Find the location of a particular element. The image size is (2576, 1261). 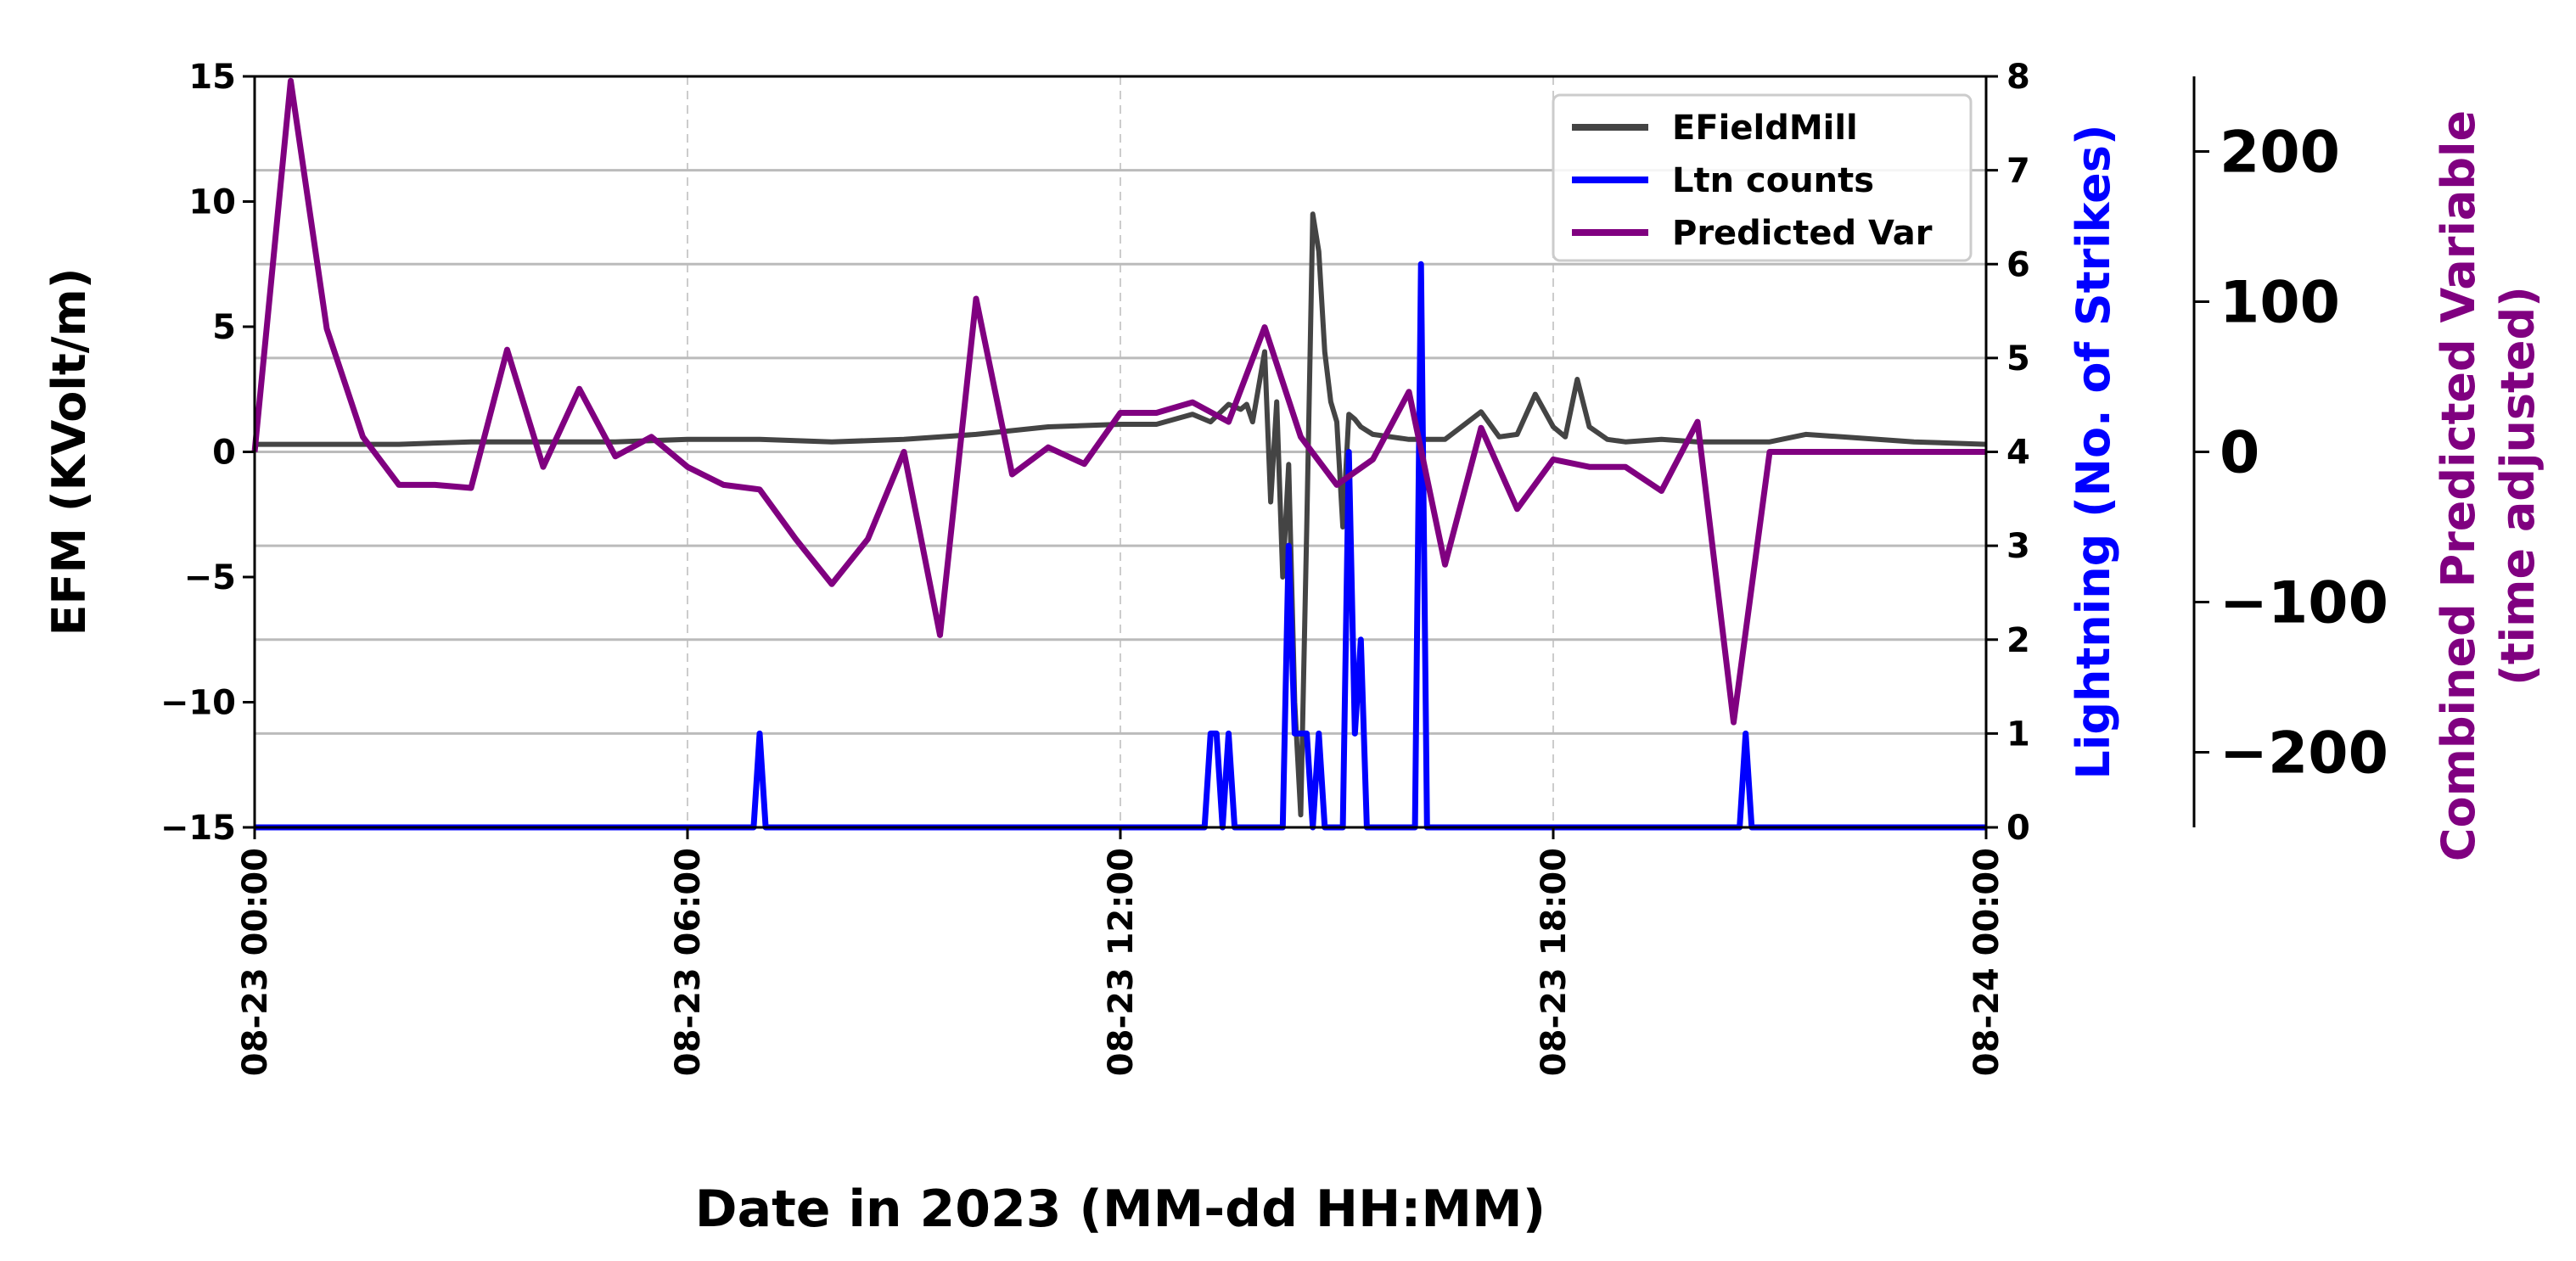

legend-label: Predicted Var is located at coordinates (1803, 233).